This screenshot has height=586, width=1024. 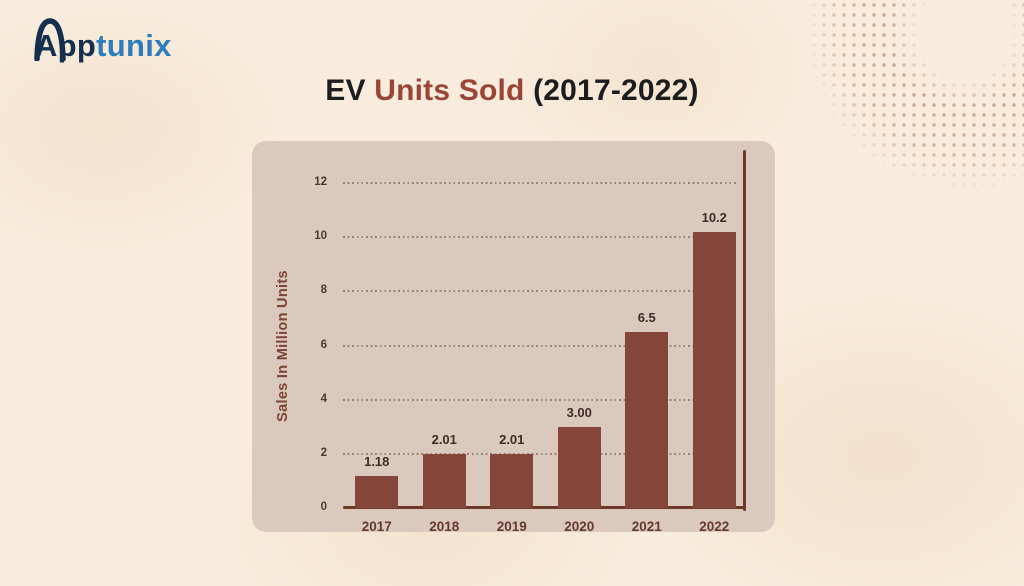 What do you see at coordinates (377, 492) in the screenshot?
I see `bar-2017` at bounding box center [377, 492].